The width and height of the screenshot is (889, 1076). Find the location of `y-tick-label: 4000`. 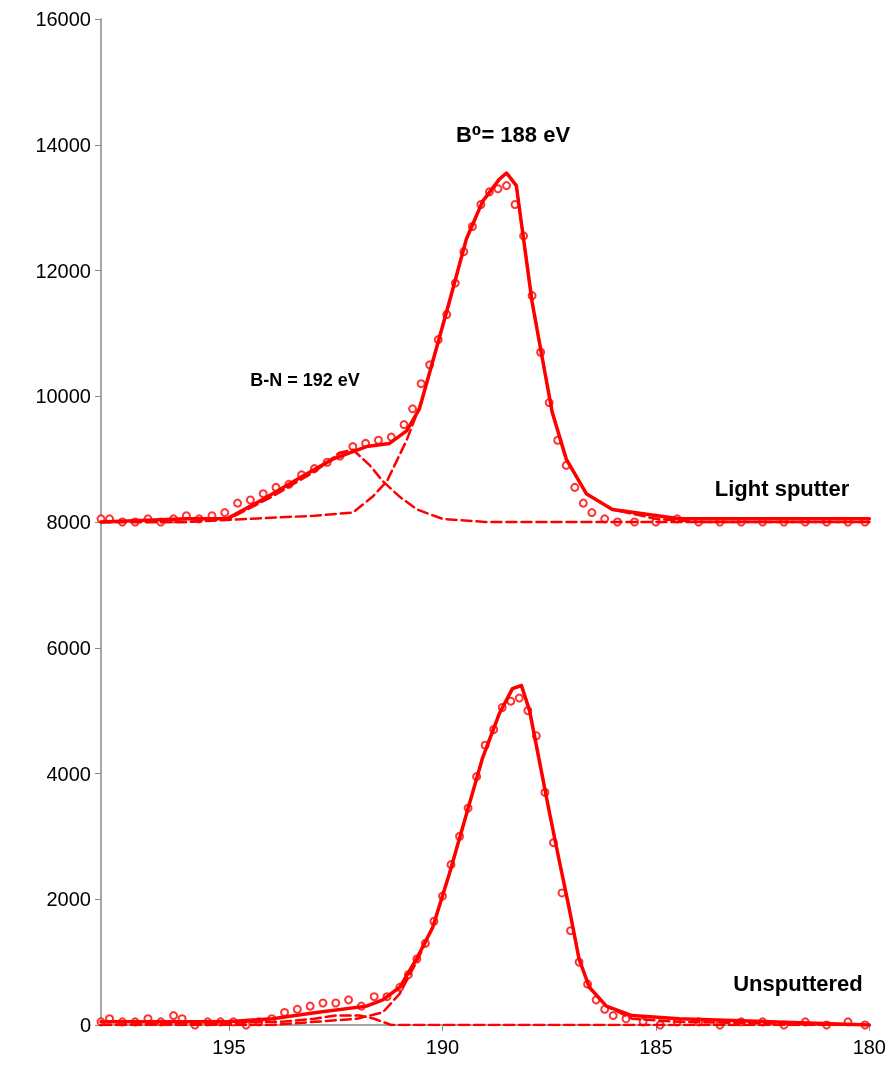

y-tick-label: 4000 is located at coordinates (68, 773).